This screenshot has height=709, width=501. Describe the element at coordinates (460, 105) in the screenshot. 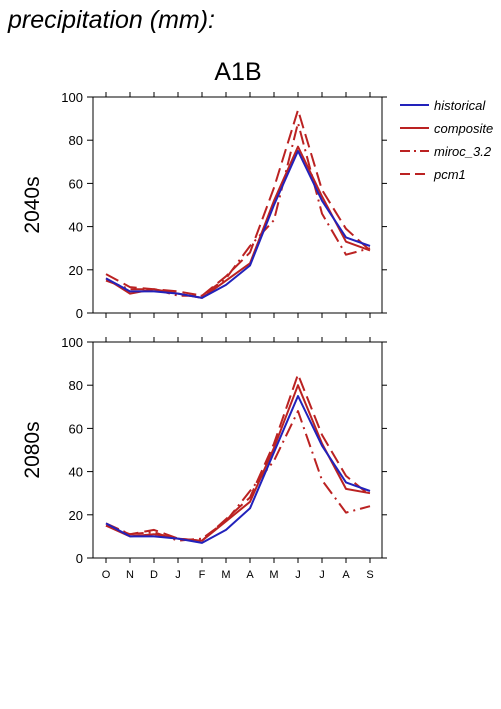

I see `legend-label: historical` at that location.